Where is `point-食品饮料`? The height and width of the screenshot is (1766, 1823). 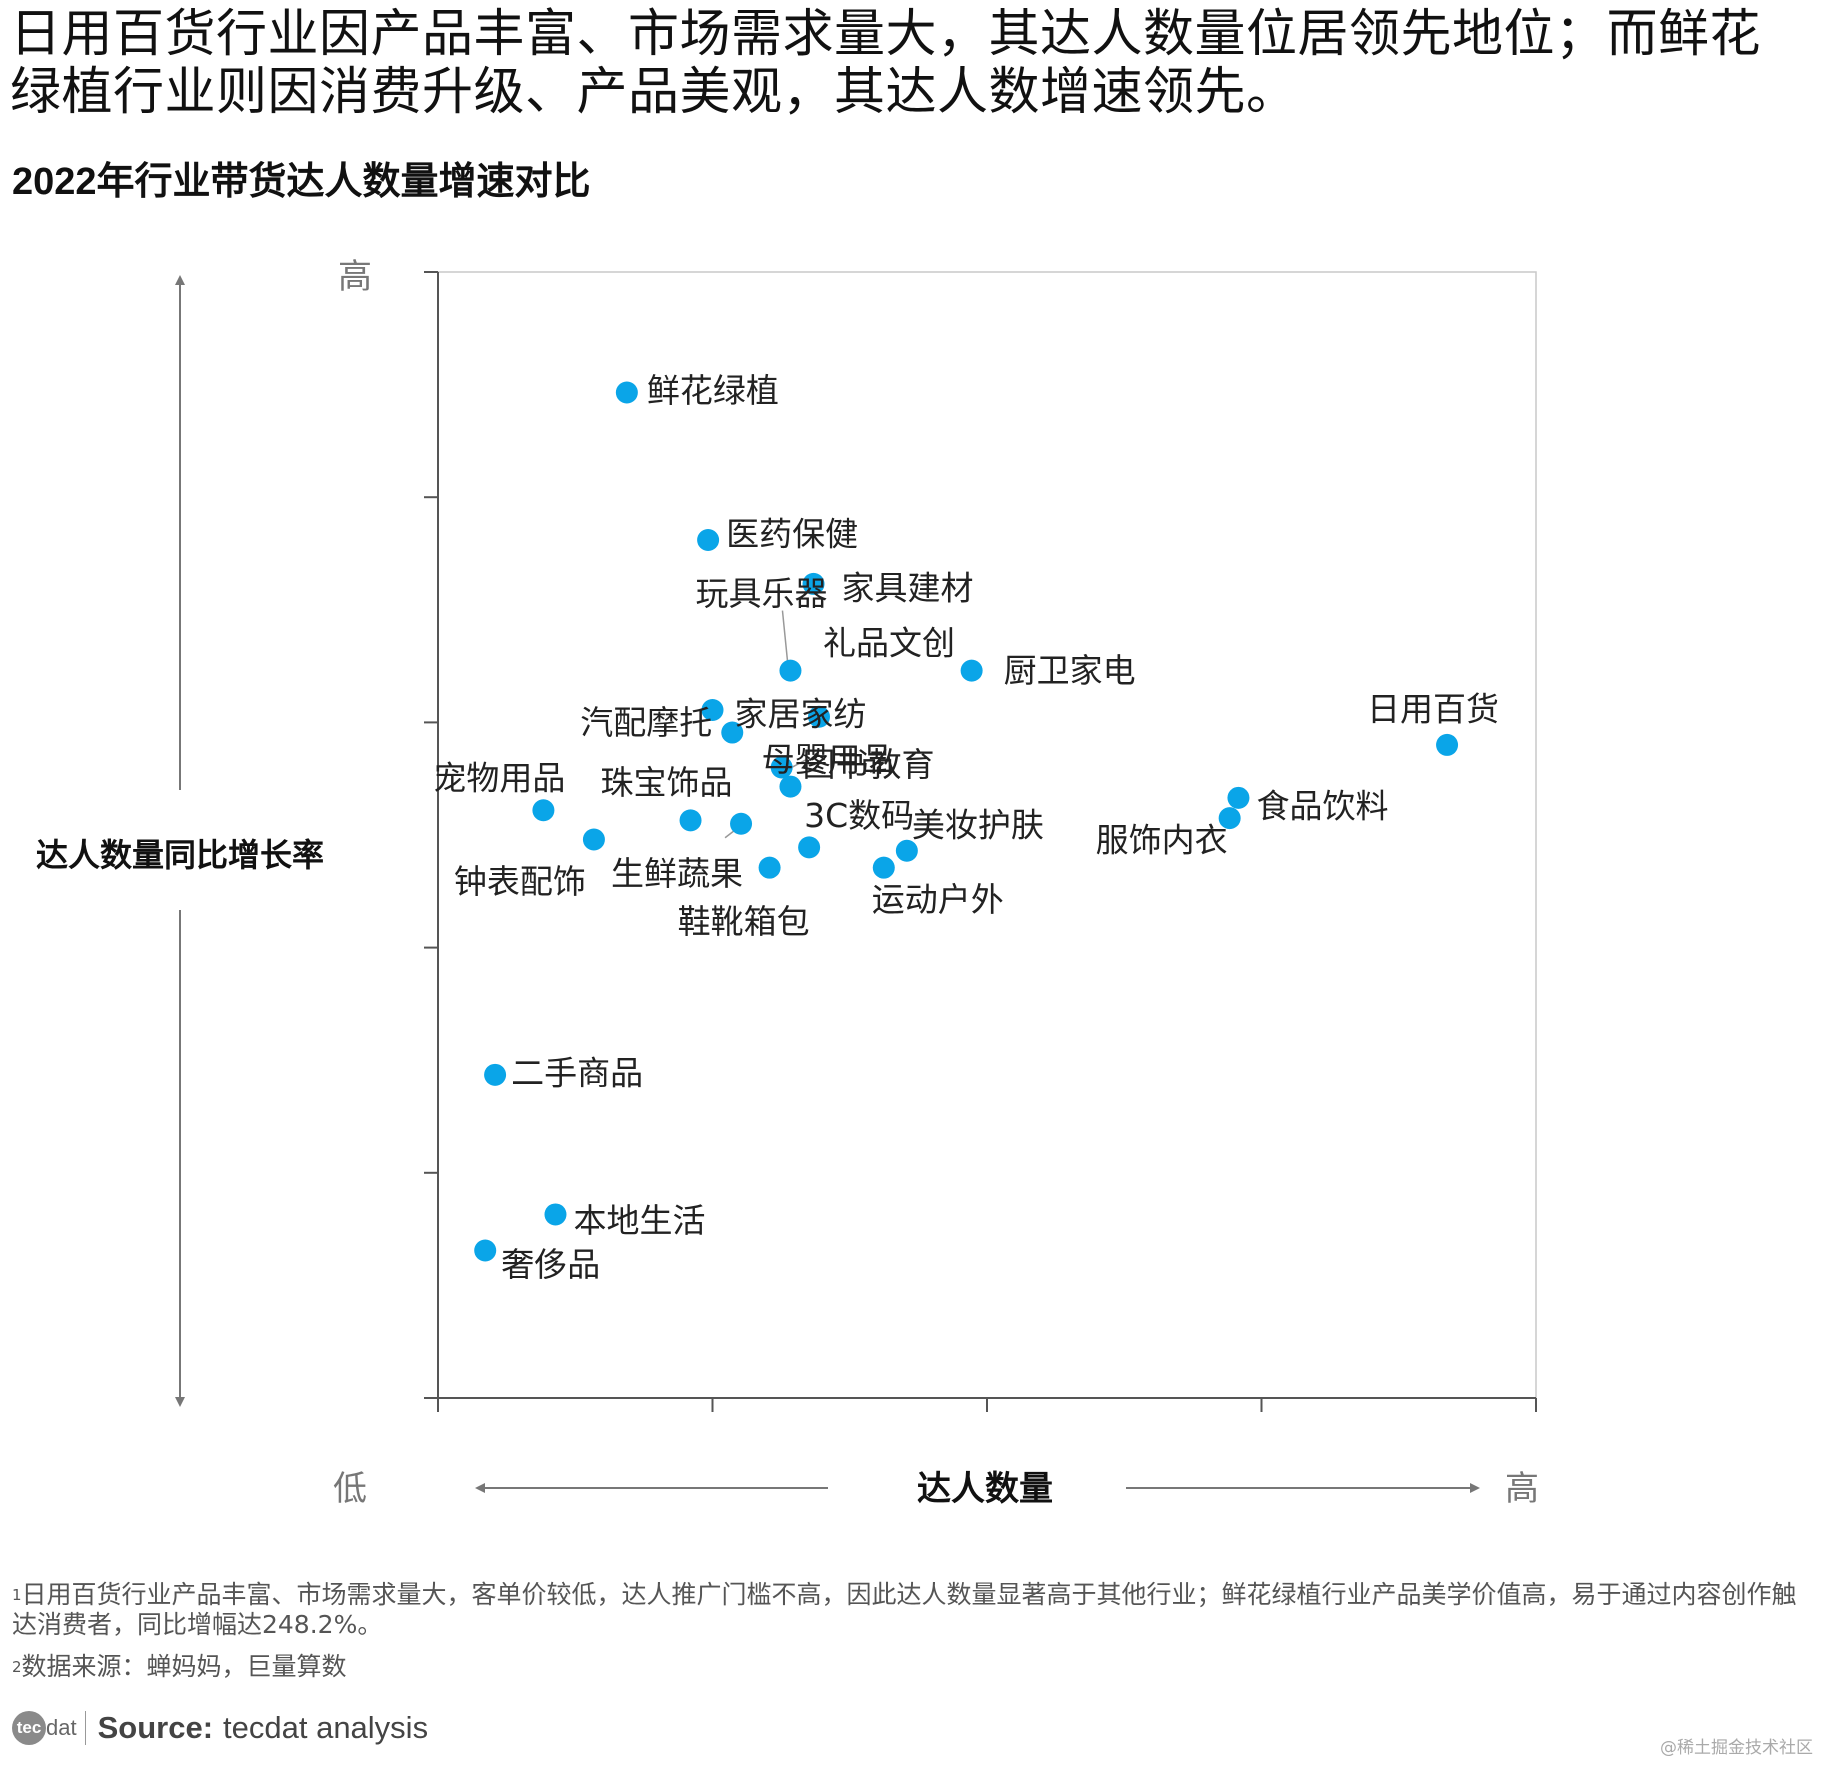
point-食品饮料 is located at coordinates (1238, 797).